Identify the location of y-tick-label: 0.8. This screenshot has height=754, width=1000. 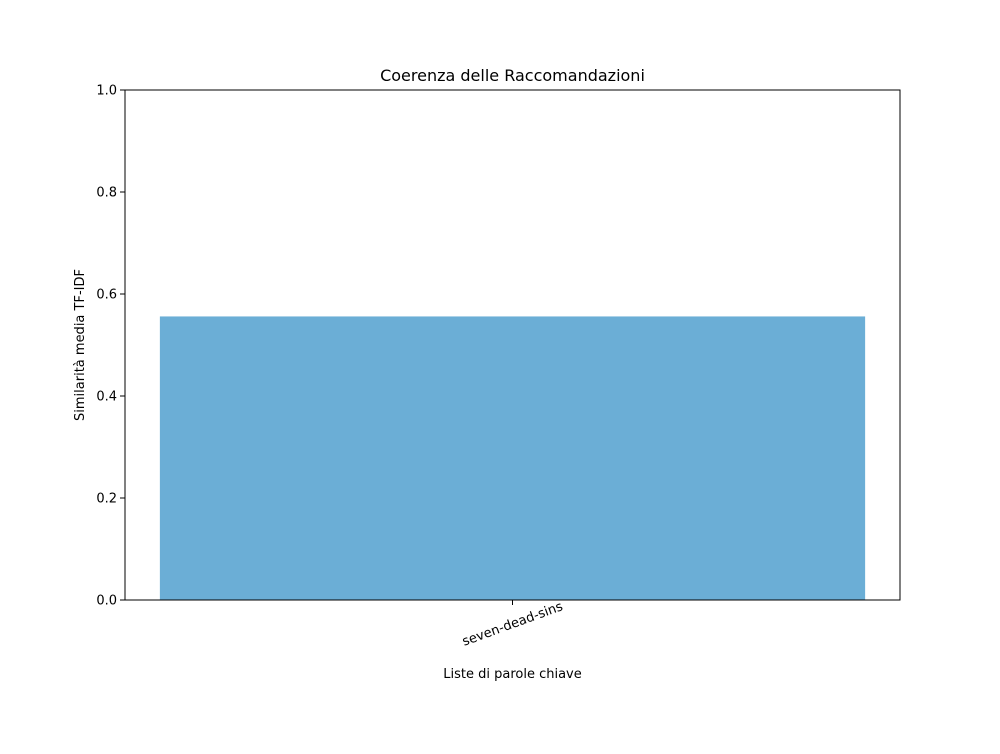
(106, 193).